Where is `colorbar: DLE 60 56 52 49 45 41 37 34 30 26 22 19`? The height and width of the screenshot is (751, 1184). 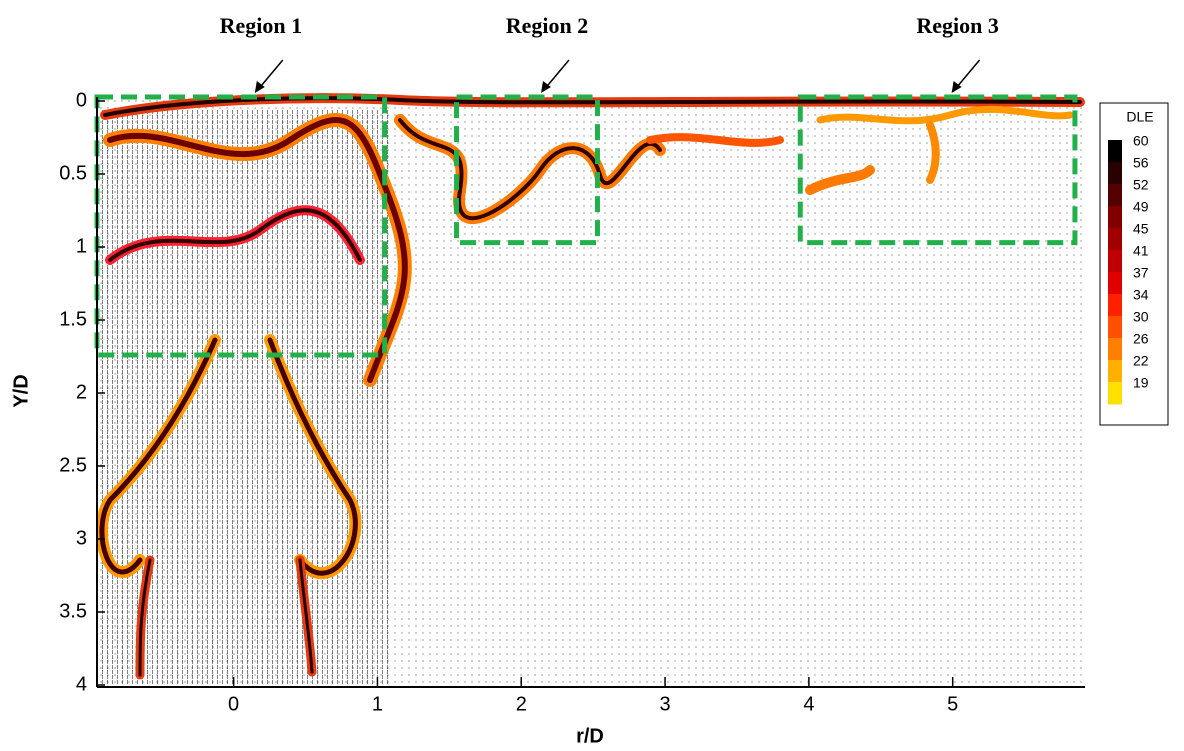
colorbar: DLE 60 56 52 49 45 41 37 34 30 26 22 19 is located at coordinates (1134, 264).